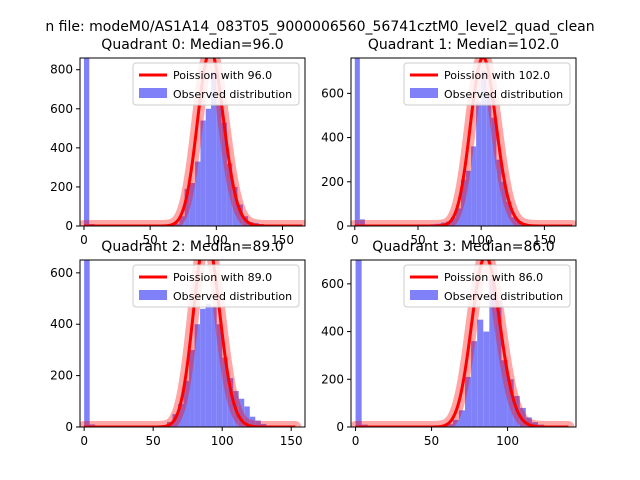 The width and height of the screenshot is (640, 480). What do you see at coordinates (222, 277) in the screenshot?
I see `legend-label-poisson: Poission with 89.0` at bounding box center [222, 277].